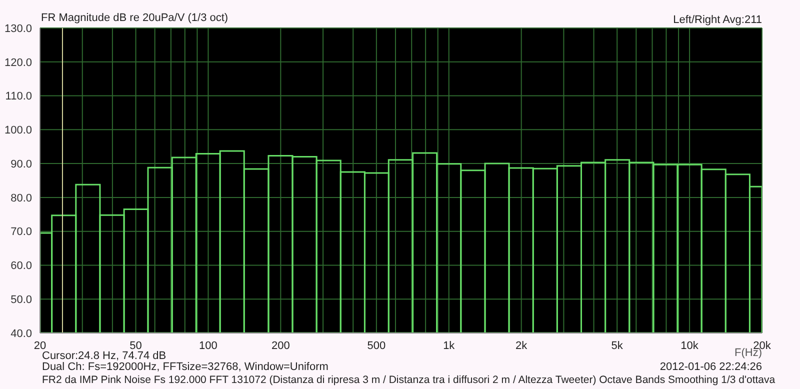 The image size is (800, 389). What do you see at coordinates (18, 130) in the screenshot?
I see `y-tick-label: 100.0` at bounding box center [18, 130].